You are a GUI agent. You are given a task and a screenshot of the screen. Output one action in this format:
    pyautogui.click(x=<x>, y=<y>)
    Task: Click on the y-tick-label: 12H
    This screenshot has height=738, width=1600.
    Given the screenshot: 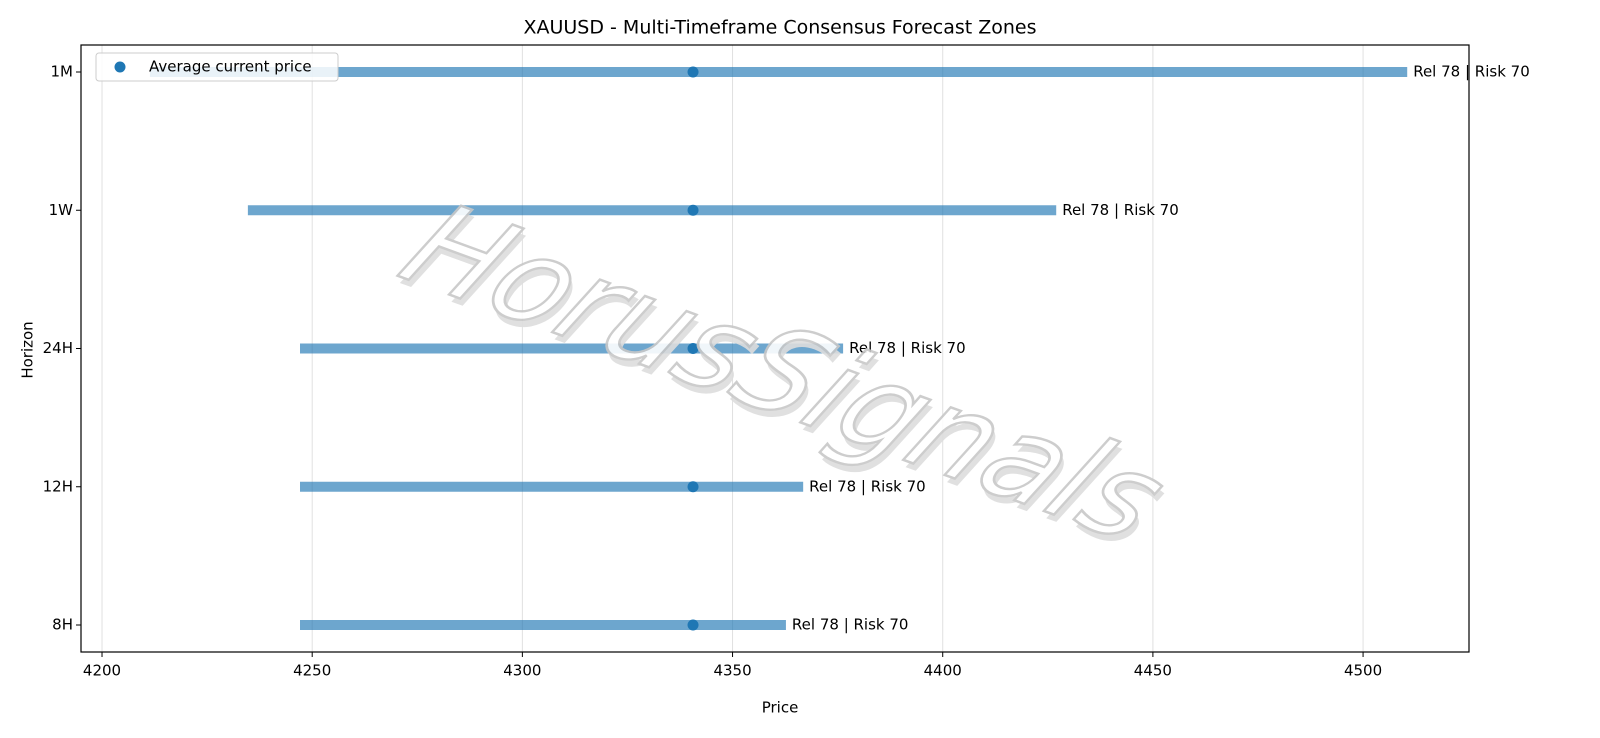 What is the action you would take?
    pyautogui.click(x=58, y=486)
    